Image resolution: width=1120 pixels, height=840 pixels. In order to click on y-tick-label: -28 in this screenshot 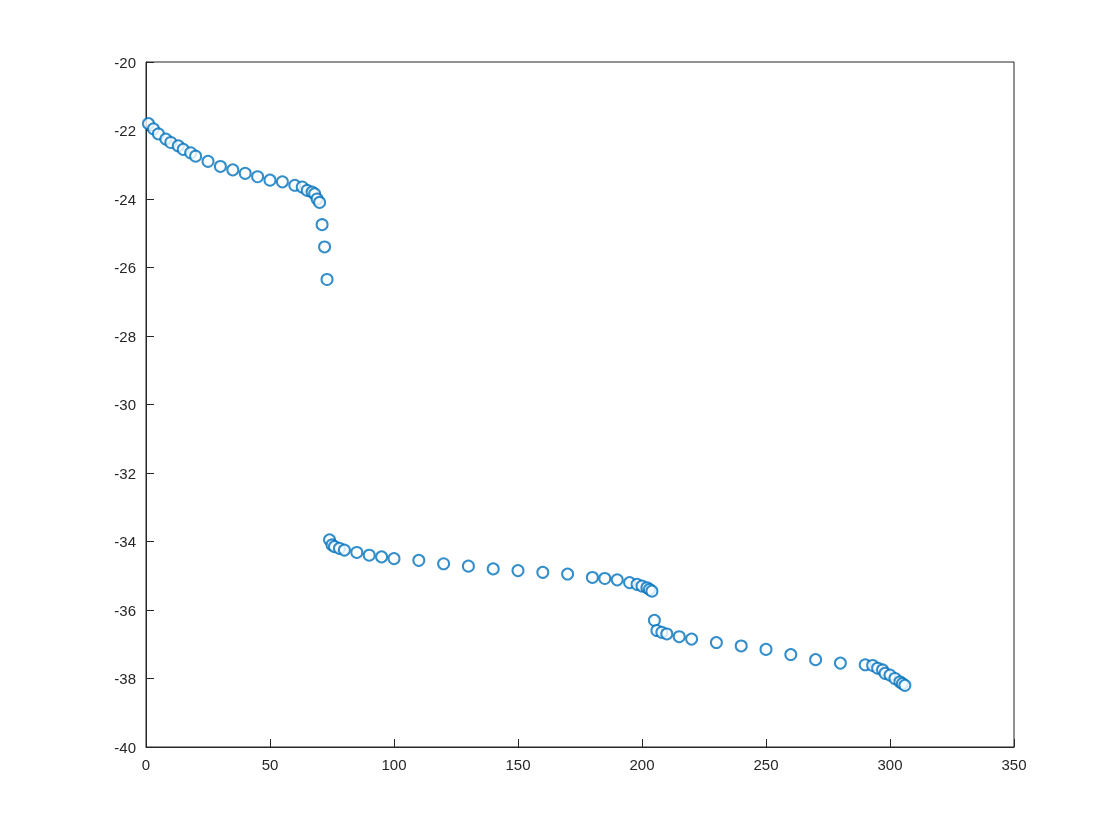, I will do `click(125, 336)`.